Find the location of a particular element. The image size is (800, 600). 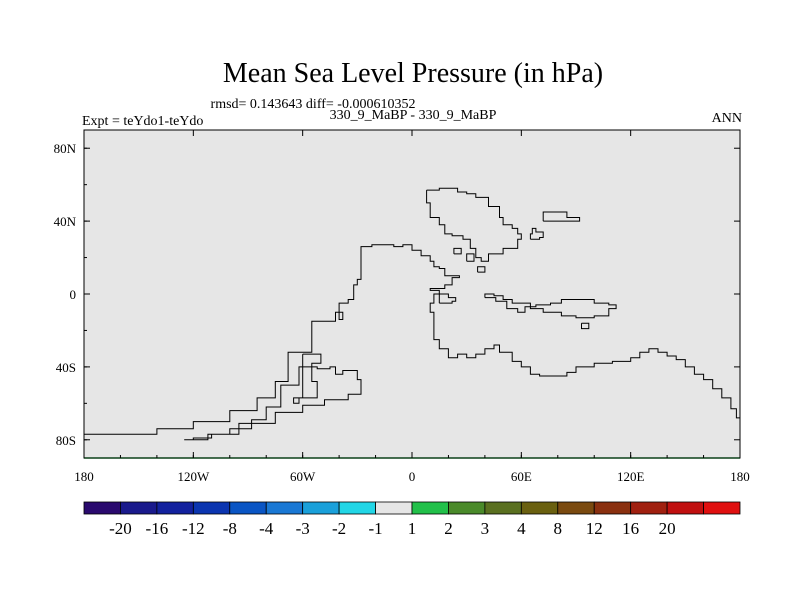

colorbar: -20 -16 -12 -8 -4 -3 -2 -1 1 2 3 4 8 12 16 20 is located at coordinates (412, 519).